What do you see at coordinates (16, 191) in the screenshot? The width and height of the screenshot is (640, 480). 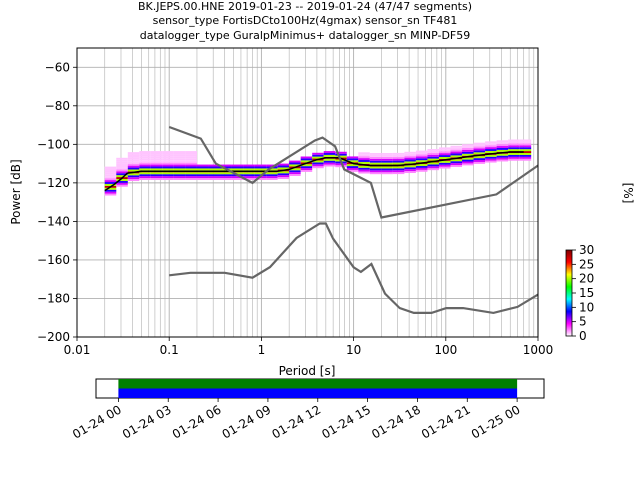 I see `y-axis-label: Power [dB]` at bounding box center [16, 191].